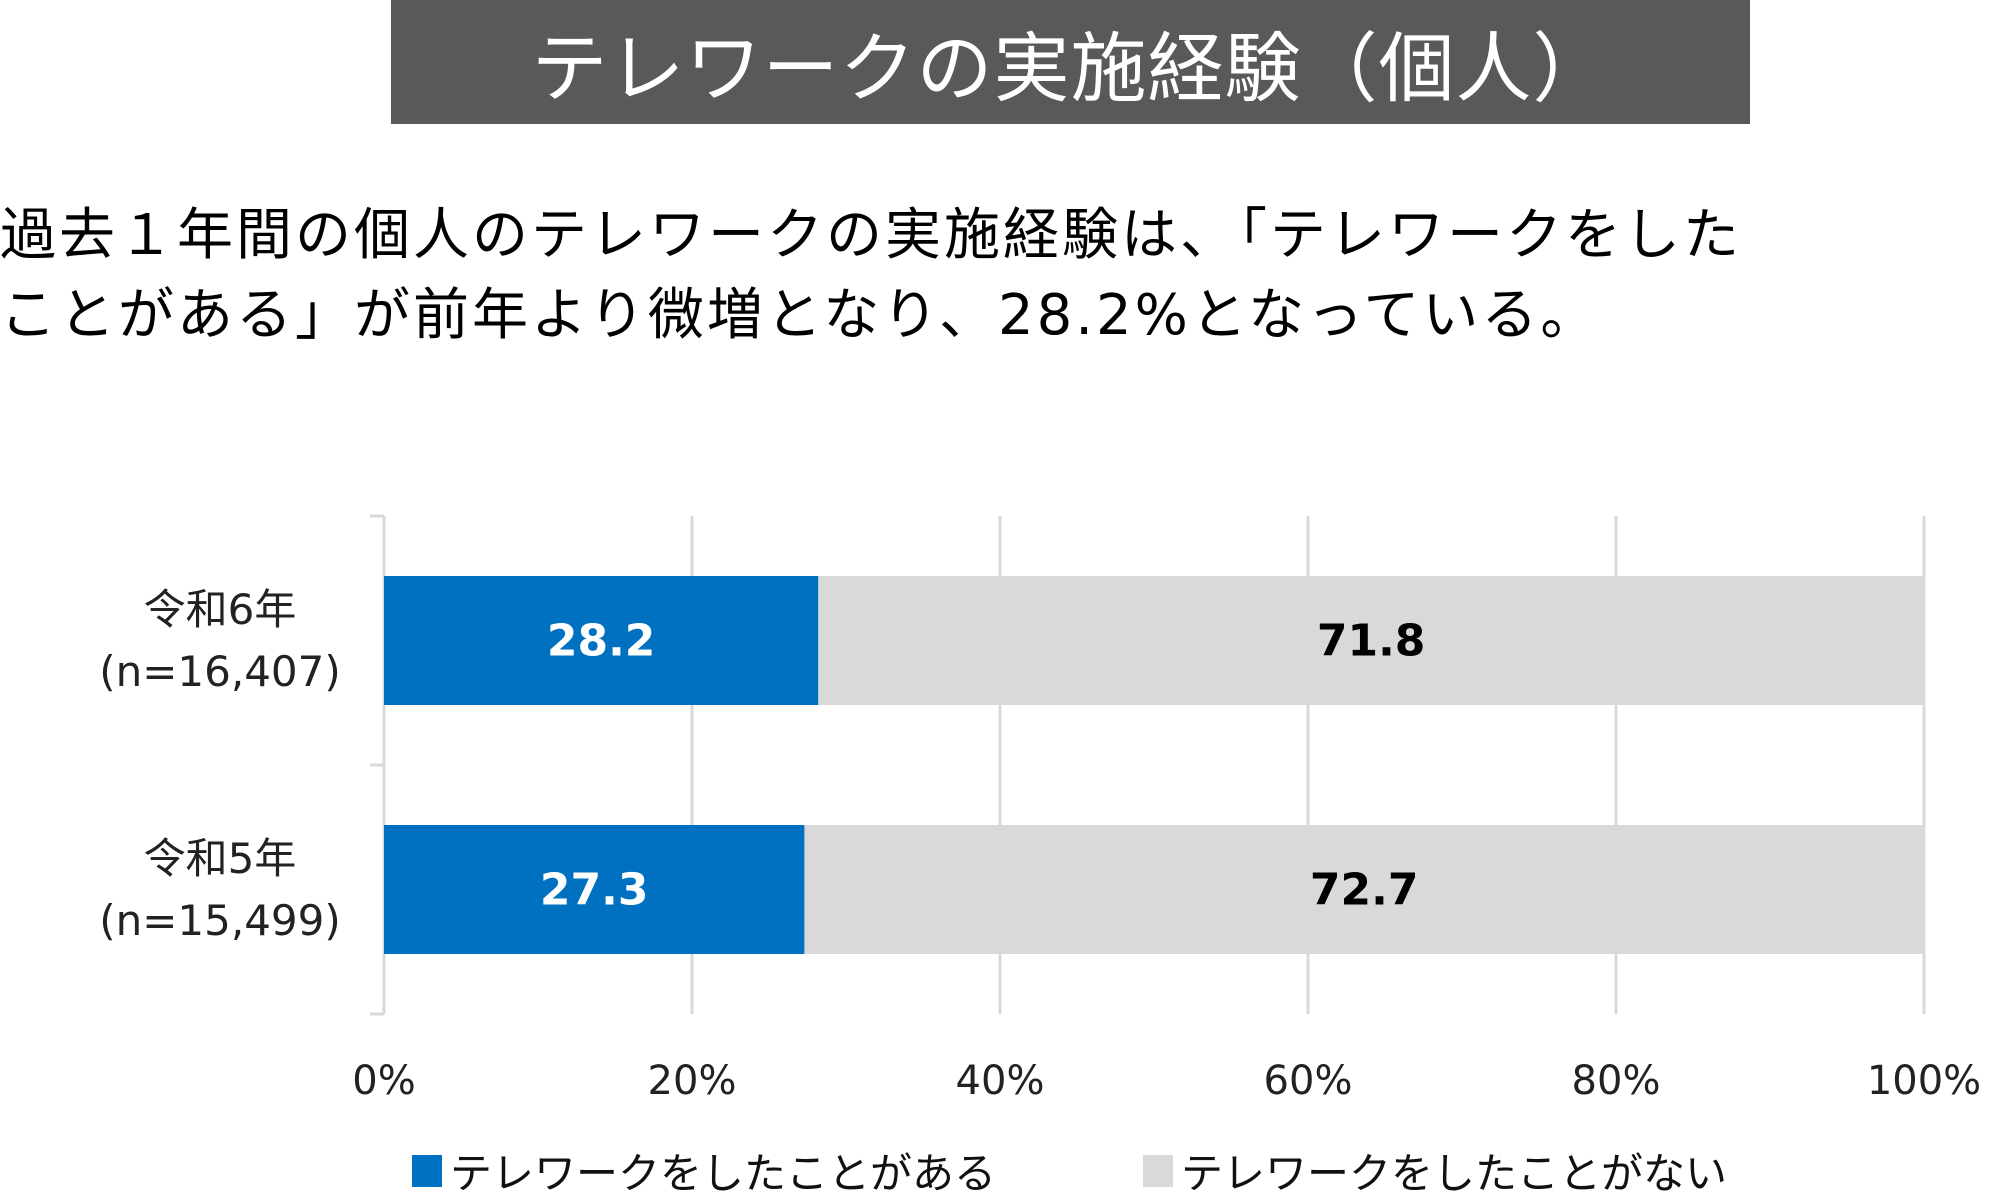 This screenshot has width=2007, height=1201. What do you see at coordinates (800, 315) in the screenshot?
I see `description-line-2: ことがある」が前年より微増となり、28.2%となっている。` at bounding box center [800, 315].